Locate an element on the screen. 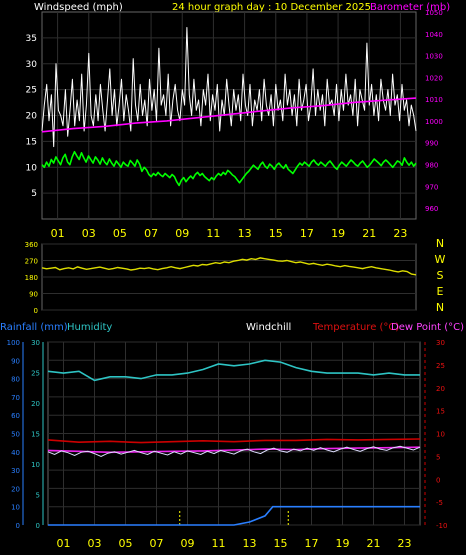  direction-series is located at coordinates (229, 266).